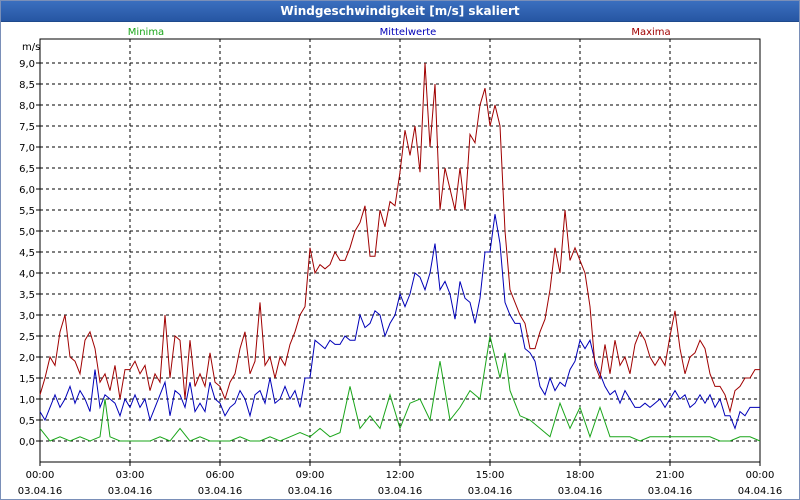  What do you see at coordinates (27, 253) in the screenshot?
I see `y-tick-label: 4,5` at bounding box center [27, 253].